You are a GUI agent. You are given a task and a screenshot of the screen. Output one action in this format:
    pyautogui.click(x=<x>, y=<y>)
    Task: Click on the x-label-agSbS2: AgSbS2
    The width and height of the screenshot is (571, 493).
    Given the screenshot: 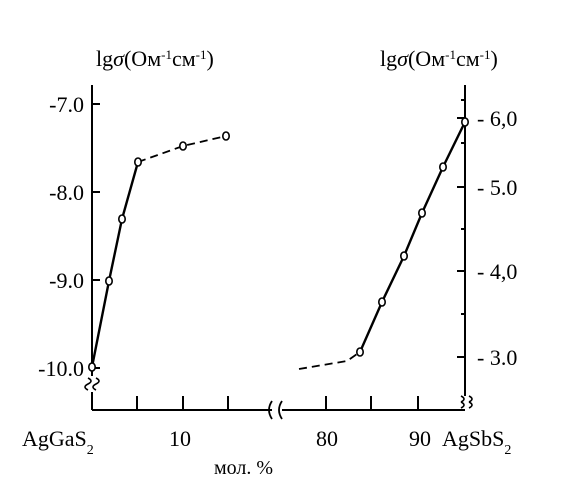 What is the action you would take?
    pyautogui.click(x=476, y=442)
    